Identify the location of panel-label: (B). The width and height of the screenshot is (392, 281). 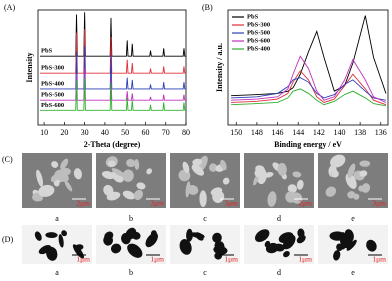
(207, 7).